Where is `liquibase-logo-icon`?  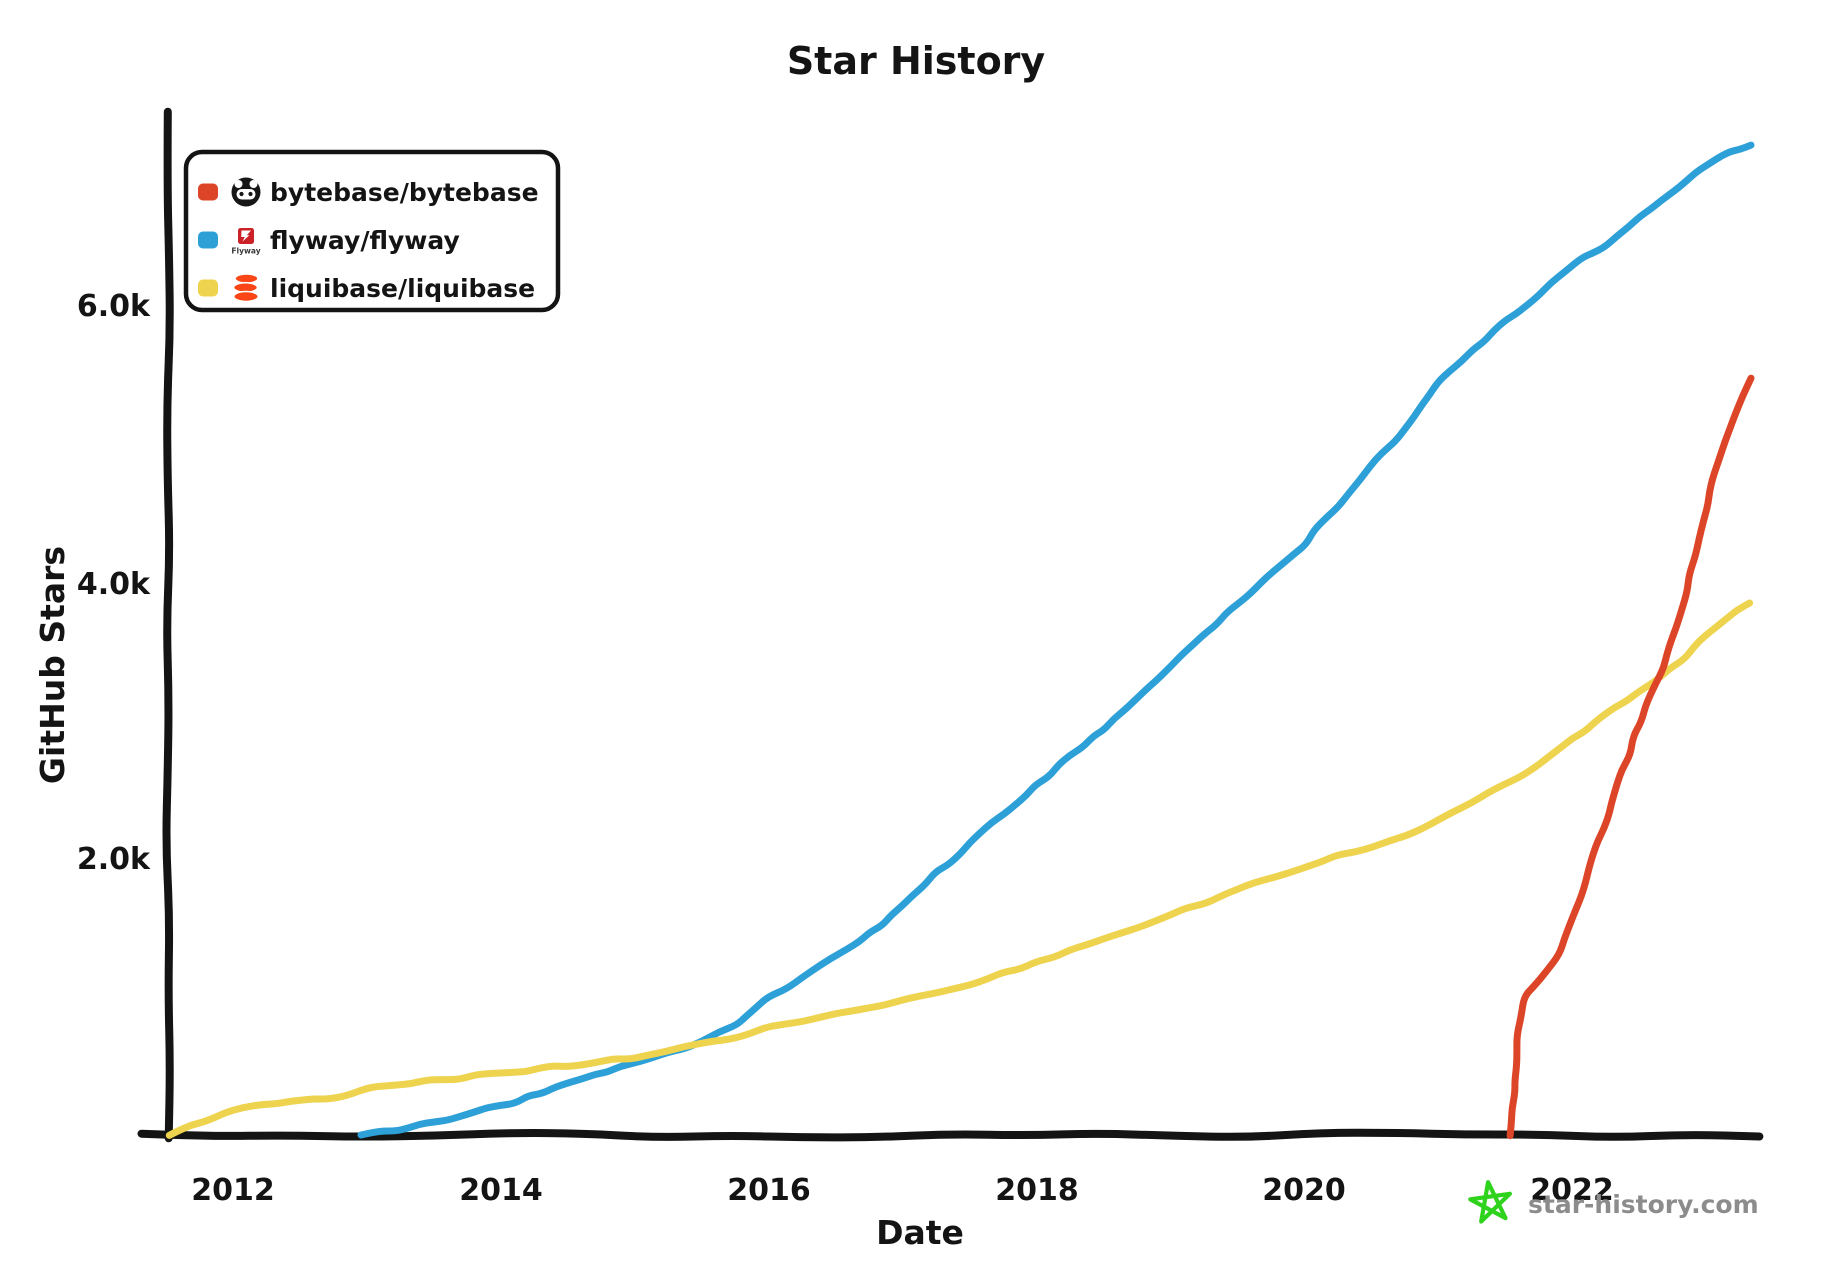 liquibase-logo-icon is located at coordinates (246, 288).